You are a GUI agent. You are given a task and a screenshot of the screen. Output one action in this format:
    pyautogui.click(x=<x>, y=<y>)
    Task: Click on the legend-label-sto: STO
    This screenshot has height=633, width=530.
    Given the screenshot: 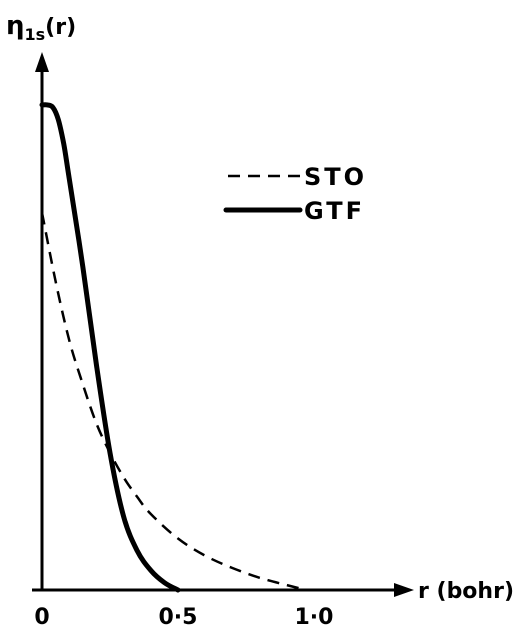 What is the action you would take?
    pyautogui.click(x=335, y=177)
    